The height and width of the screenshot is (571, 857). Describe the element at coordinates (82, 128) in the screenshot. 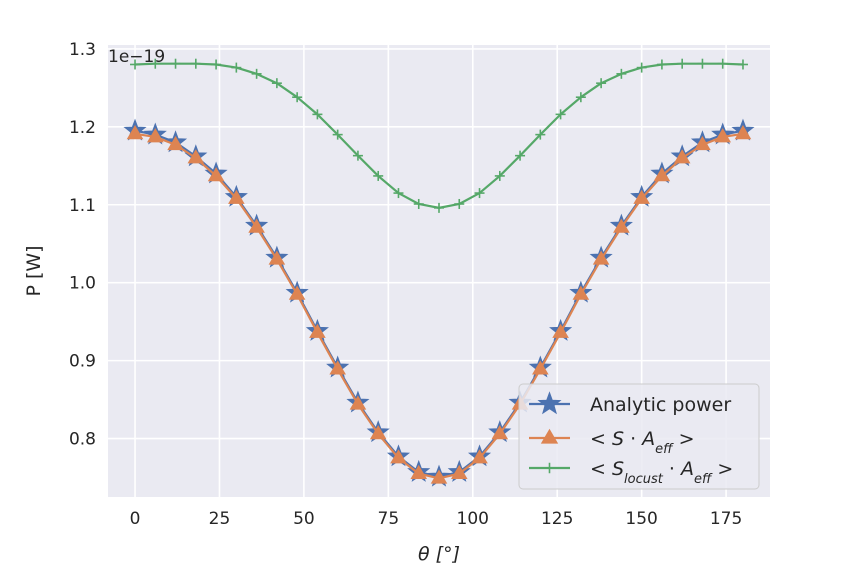

I see `y-tick-label: 1.2` at that location.